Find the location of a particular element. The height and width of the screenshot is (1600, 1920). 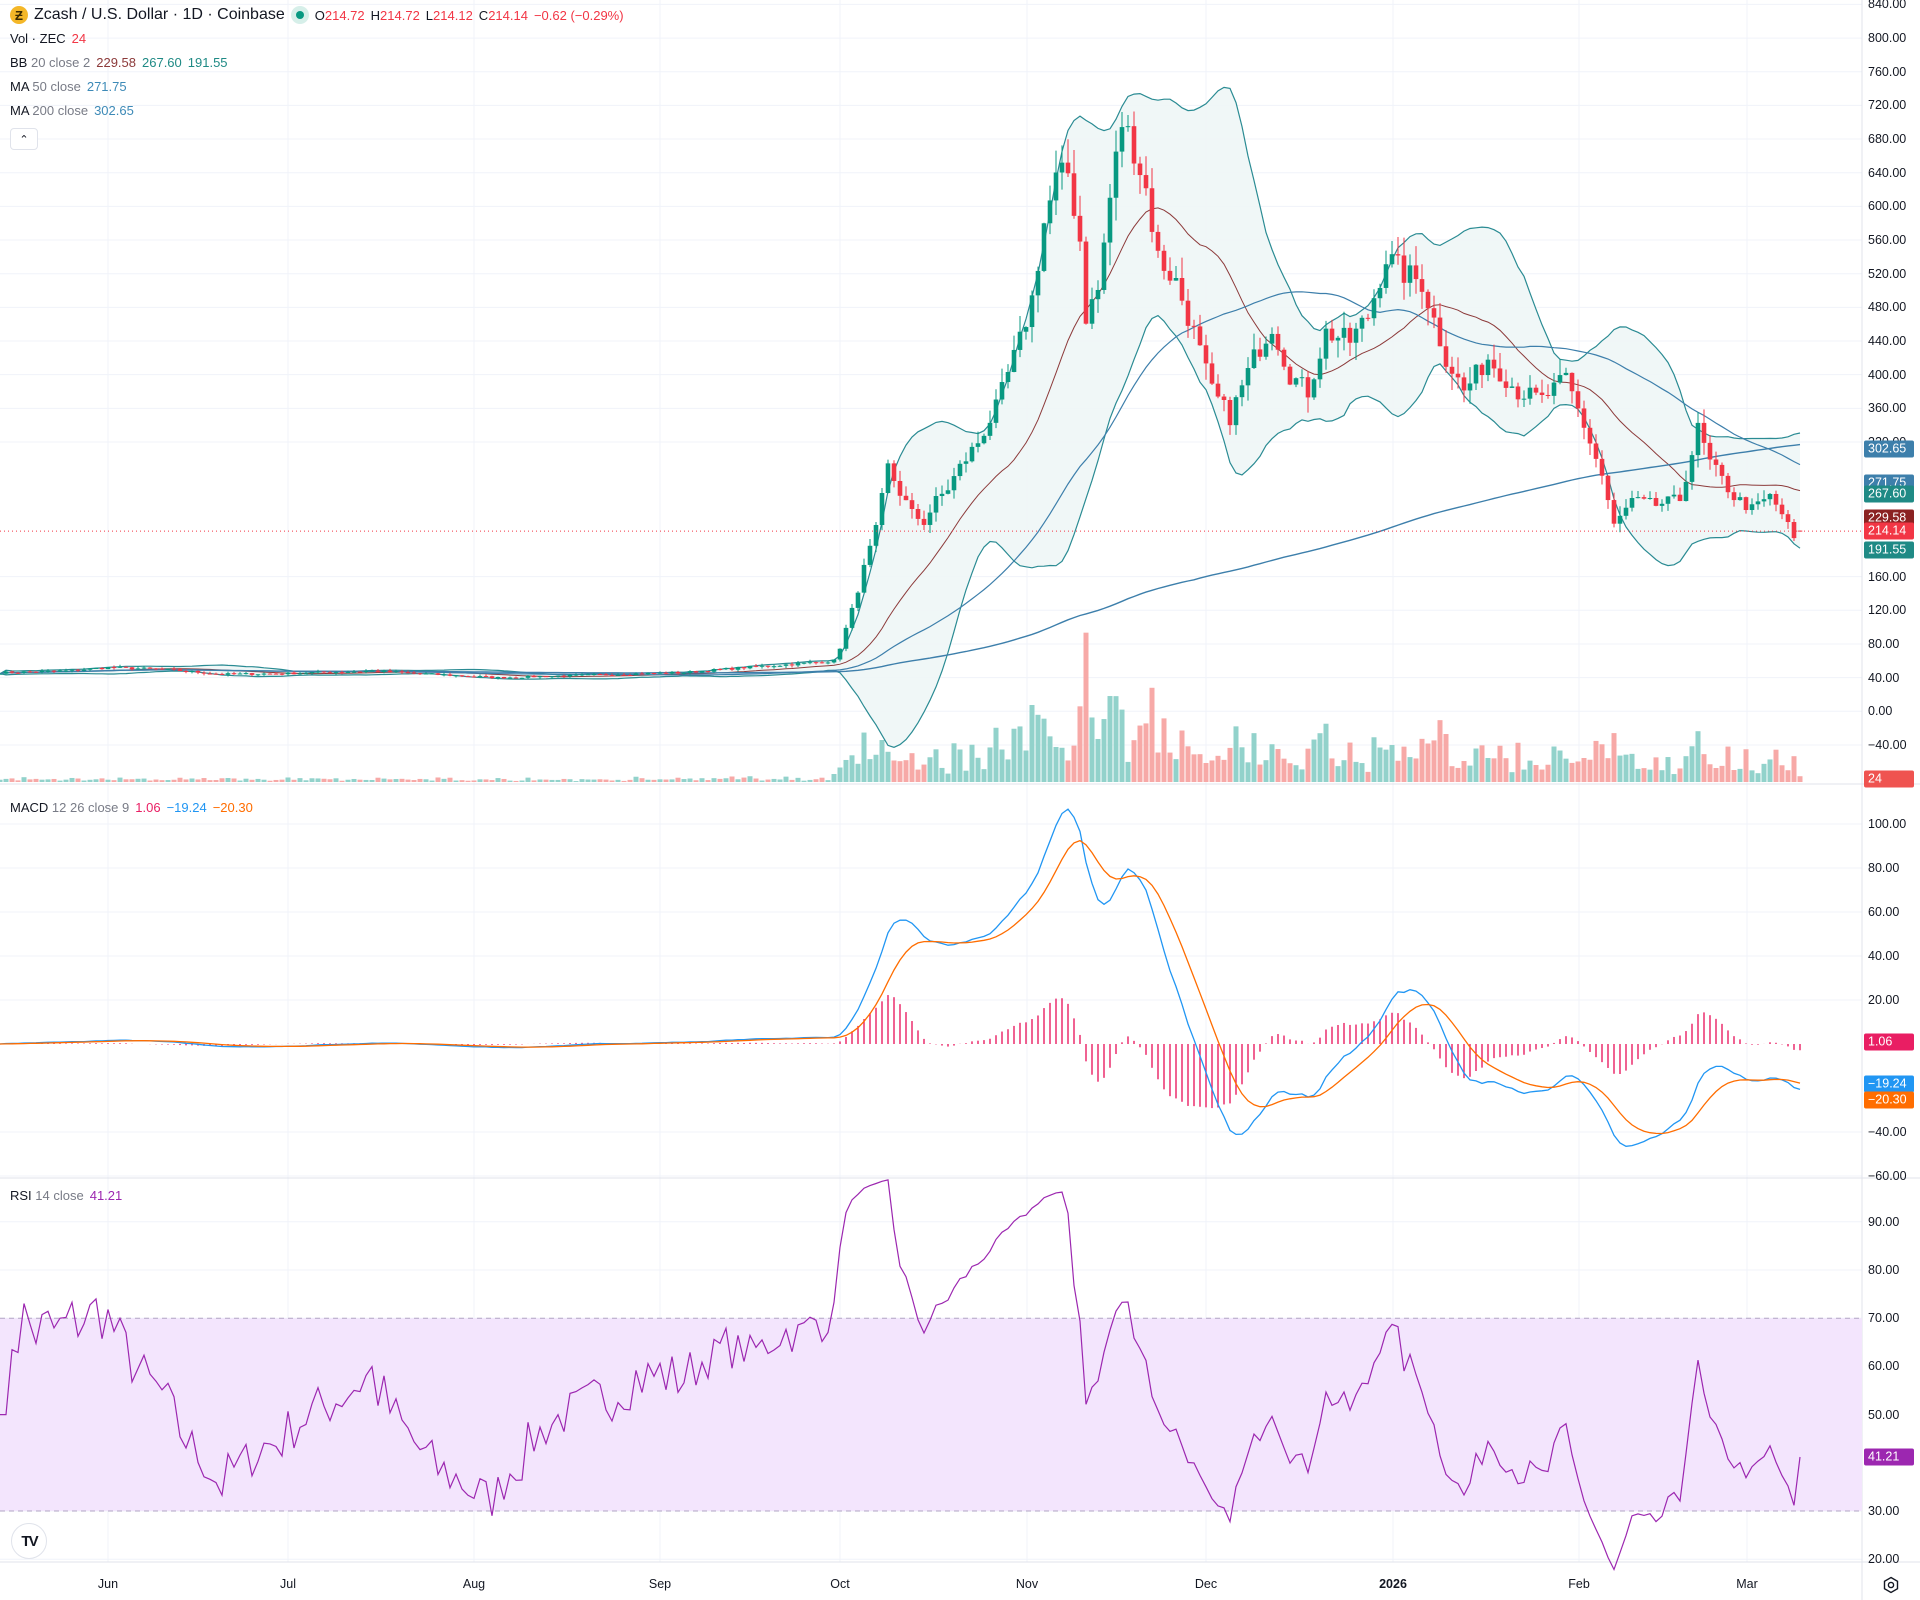

volume-legend: Vol · ZEC 24 is located at coordinates (48, 38).